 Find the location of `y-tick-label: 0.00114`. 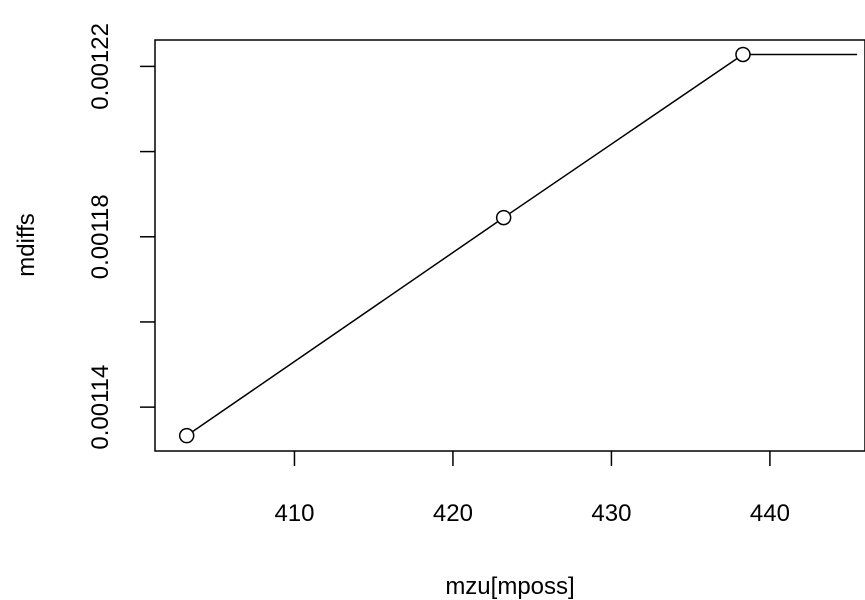

y-tick-label: 0.00114 is located at coordinates (100, 407).